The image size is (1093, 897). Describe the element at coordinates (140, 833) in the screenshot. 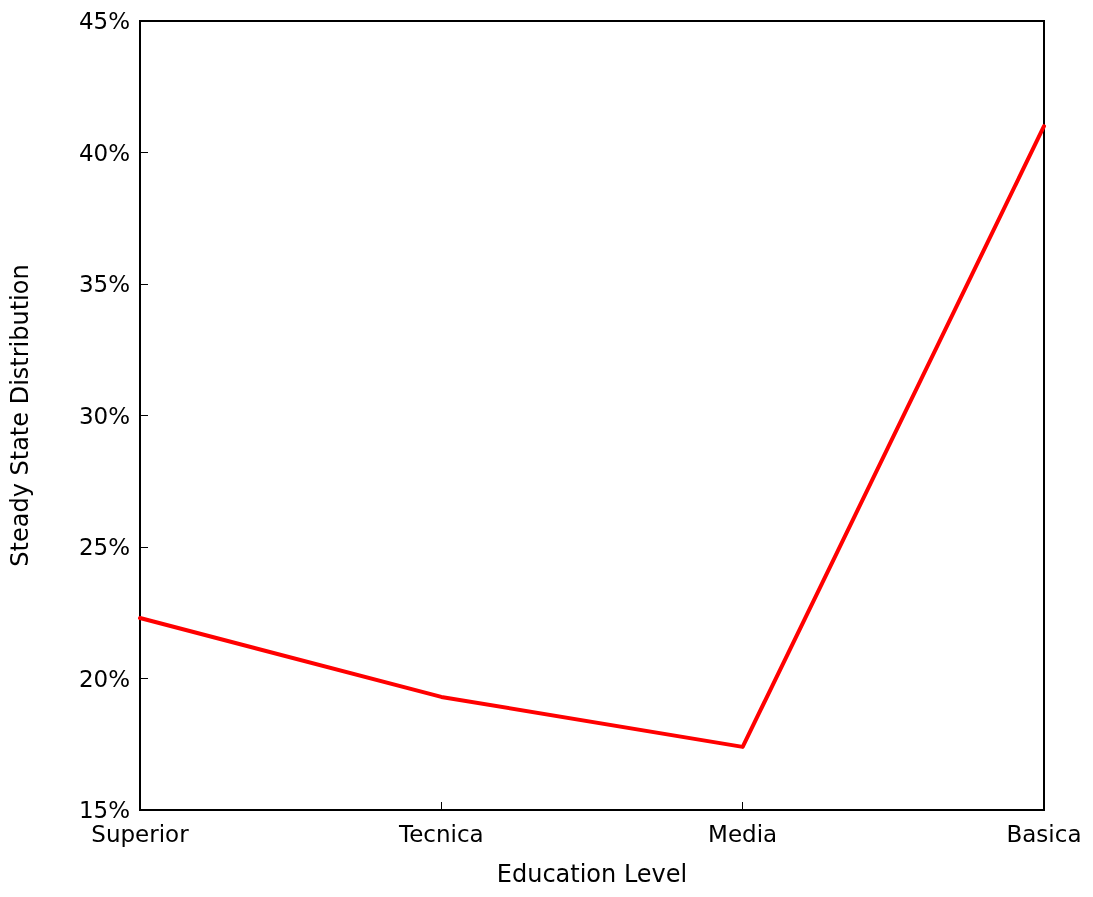

I see `x-tick-label: Superior` at that location.